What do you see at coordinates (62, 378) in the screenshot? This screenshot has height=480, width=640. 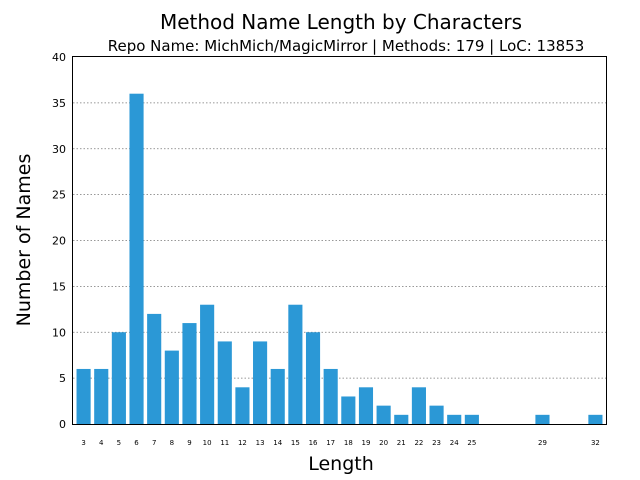 I see `y-tick-label: 5` at bounding box center [62, 378].